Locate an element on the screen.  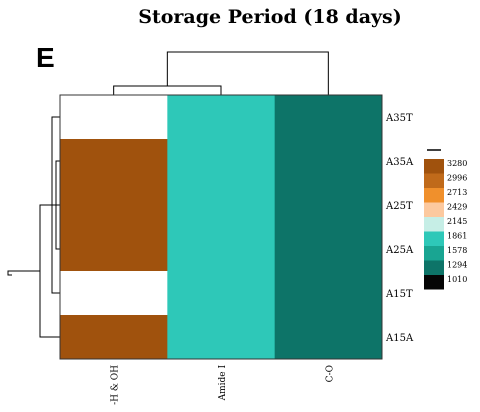
legend-tick-label: 2429 is located at coordinates (457, 207).